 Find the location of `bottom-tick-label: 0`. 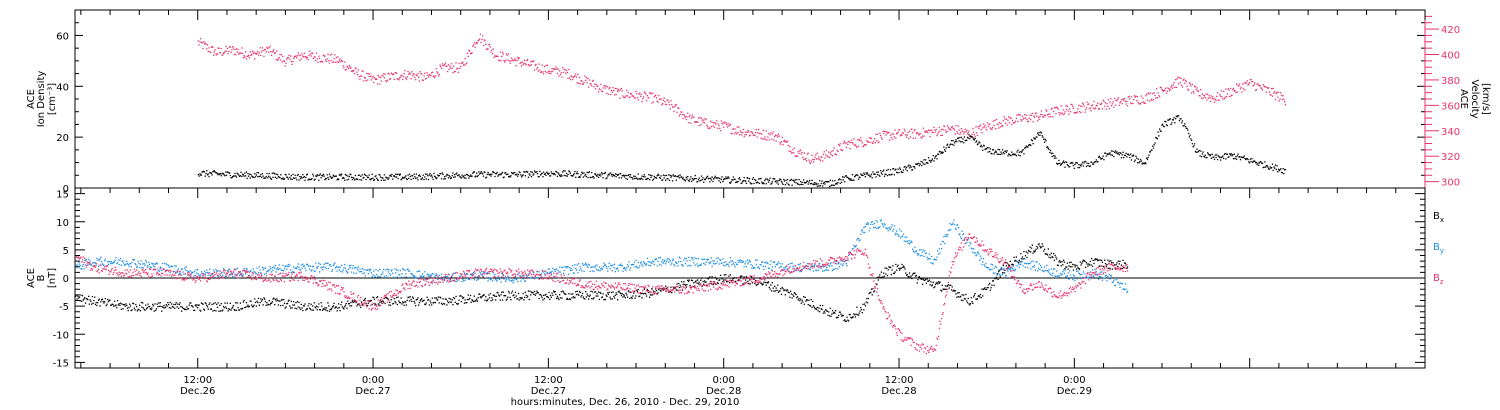

bottom-tick-label: 0 is located at coordinates (66, 279).